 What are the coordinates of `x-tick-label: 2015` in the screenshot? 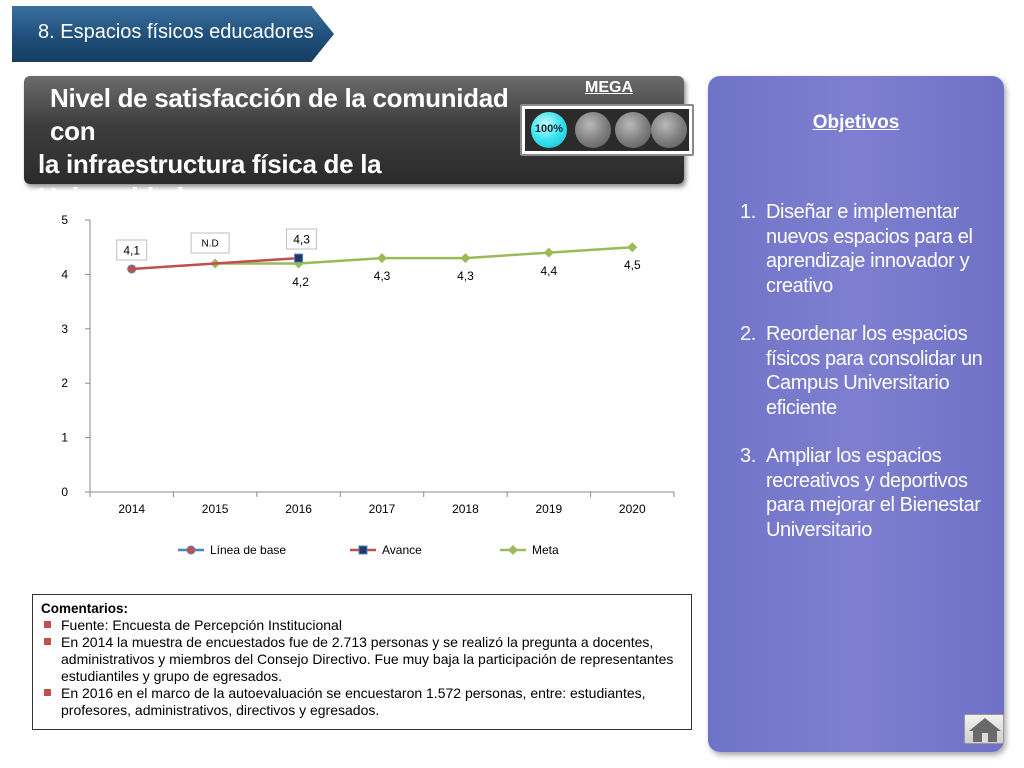 It's located at (215, 509).